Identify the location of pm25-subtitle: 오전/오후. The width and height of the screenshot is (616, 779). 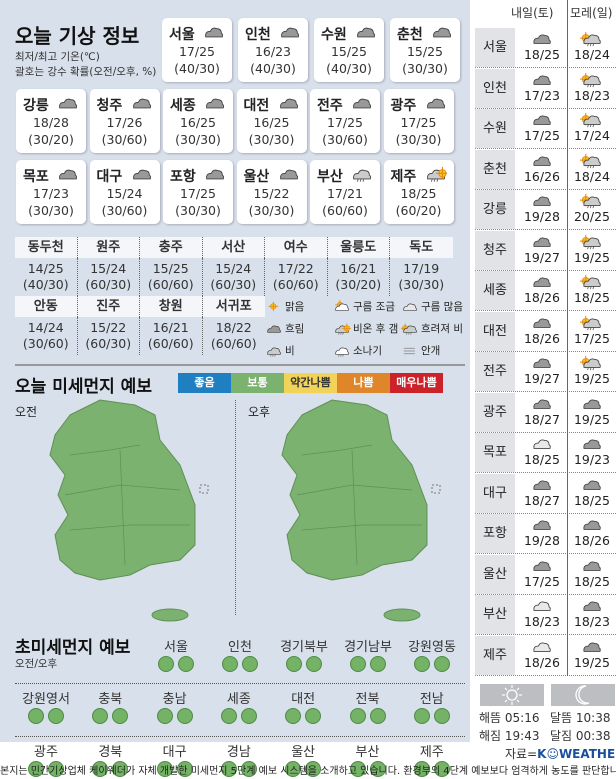
(36, 664).